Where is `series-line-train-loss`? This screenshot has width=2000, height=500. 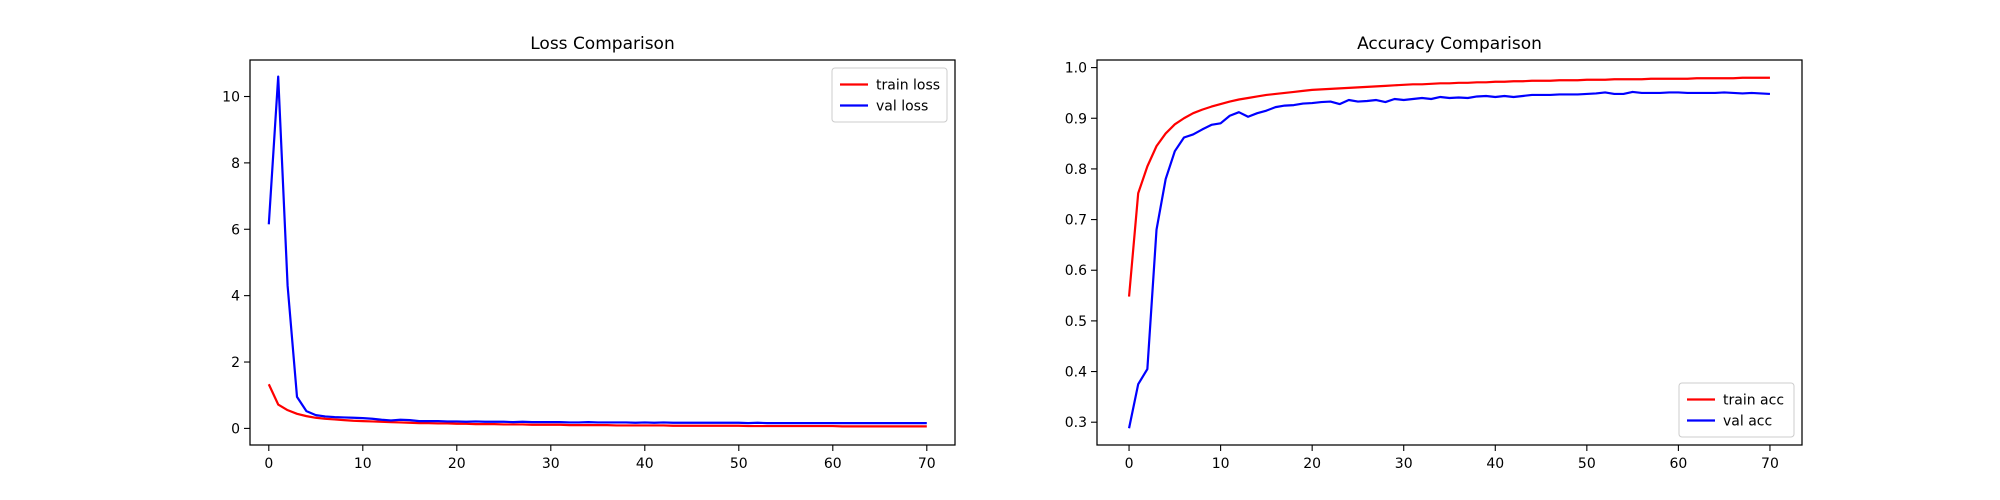
series-line-train-loss is located at coordinates (597, 405).